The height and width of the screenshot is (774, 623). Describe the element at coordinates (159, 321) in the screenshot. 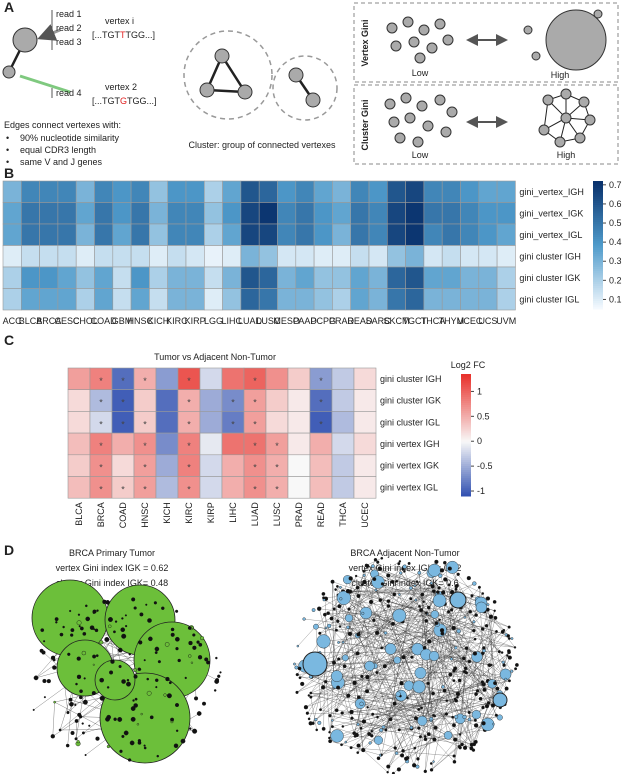

I see `column-label: KICH` at that location.